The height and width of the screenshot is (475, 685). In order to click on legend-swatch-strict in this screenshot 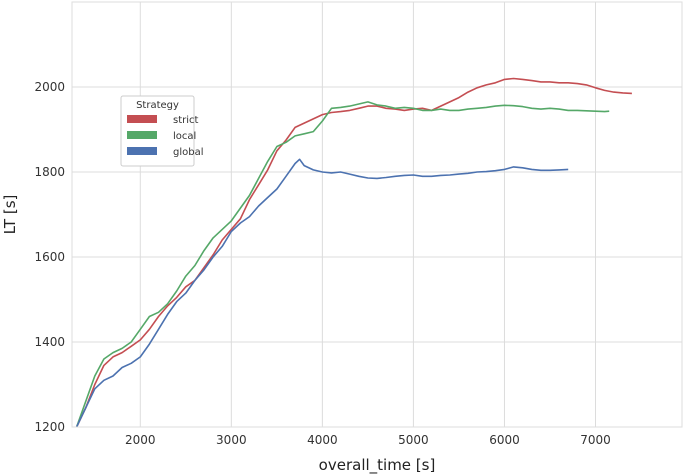, I will do `click(142, 119)`.